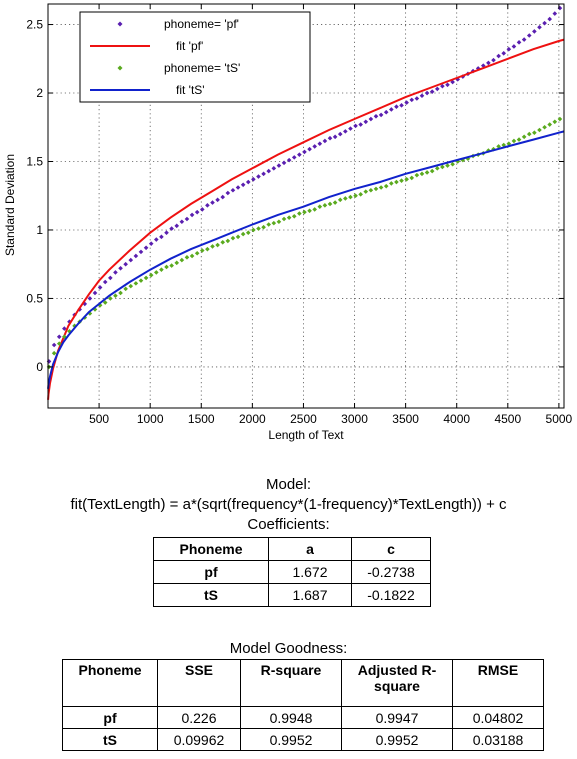 Image resolution: width=577 pixels, height=759 pixels. What do you see at coordinates (99, 419) in the screenshot?
I see `x-tick-label: 500` at bounding box center [99, 419].